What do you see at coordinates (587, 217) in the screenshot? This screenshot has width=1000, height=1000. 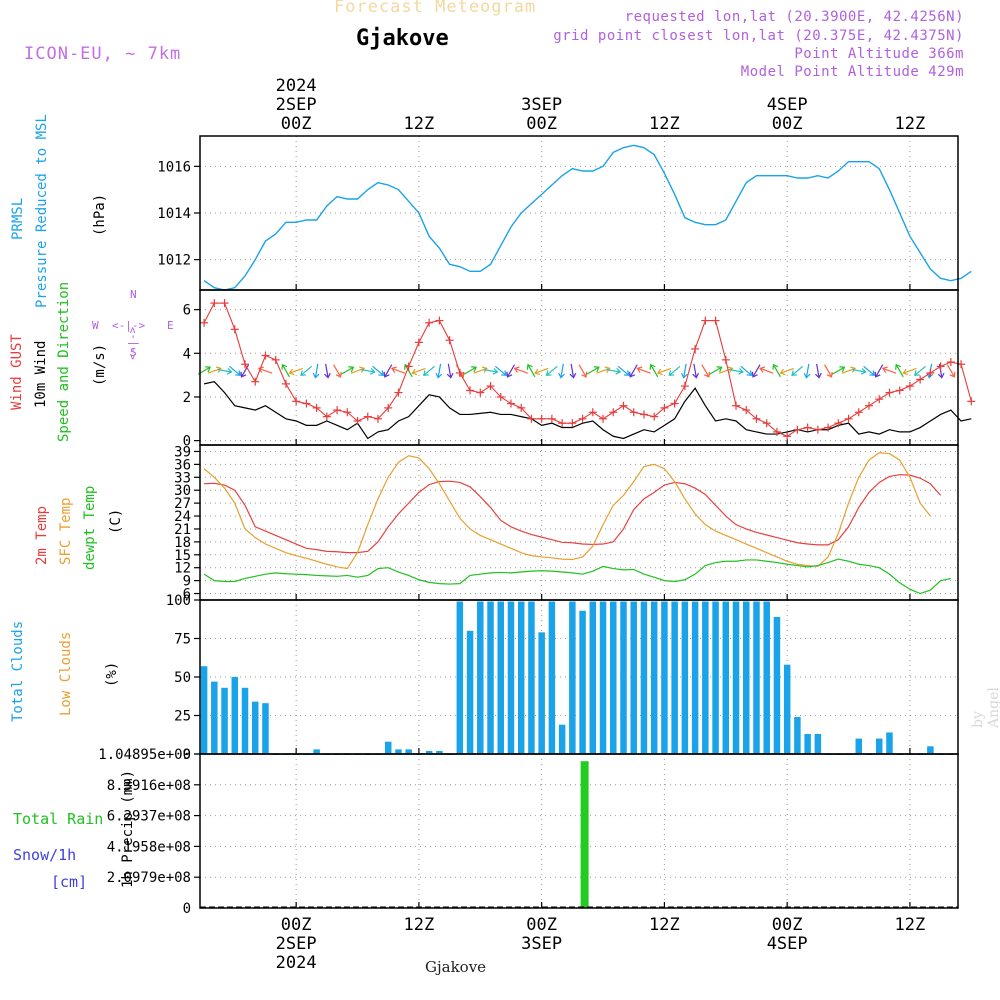 I see `series-line-prmsl` at bounding box center [587, 217].